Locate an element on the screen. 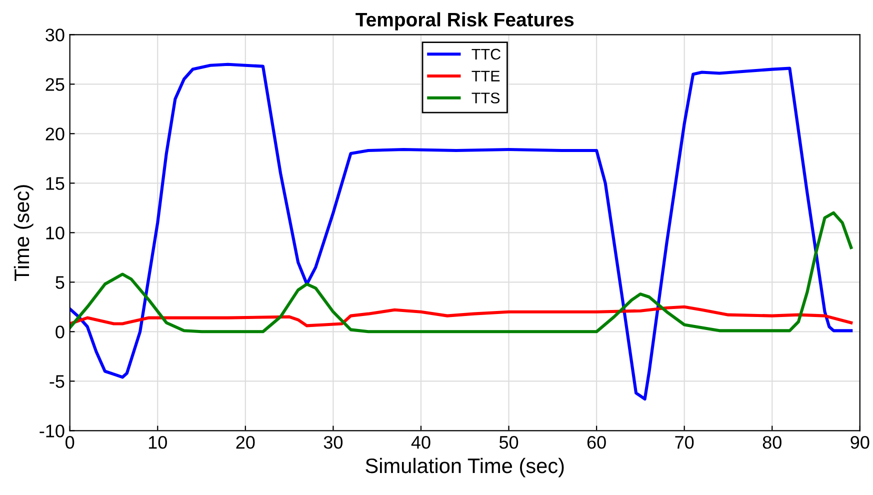  y-tick-label: 20 is located at coordinates (55, 134).